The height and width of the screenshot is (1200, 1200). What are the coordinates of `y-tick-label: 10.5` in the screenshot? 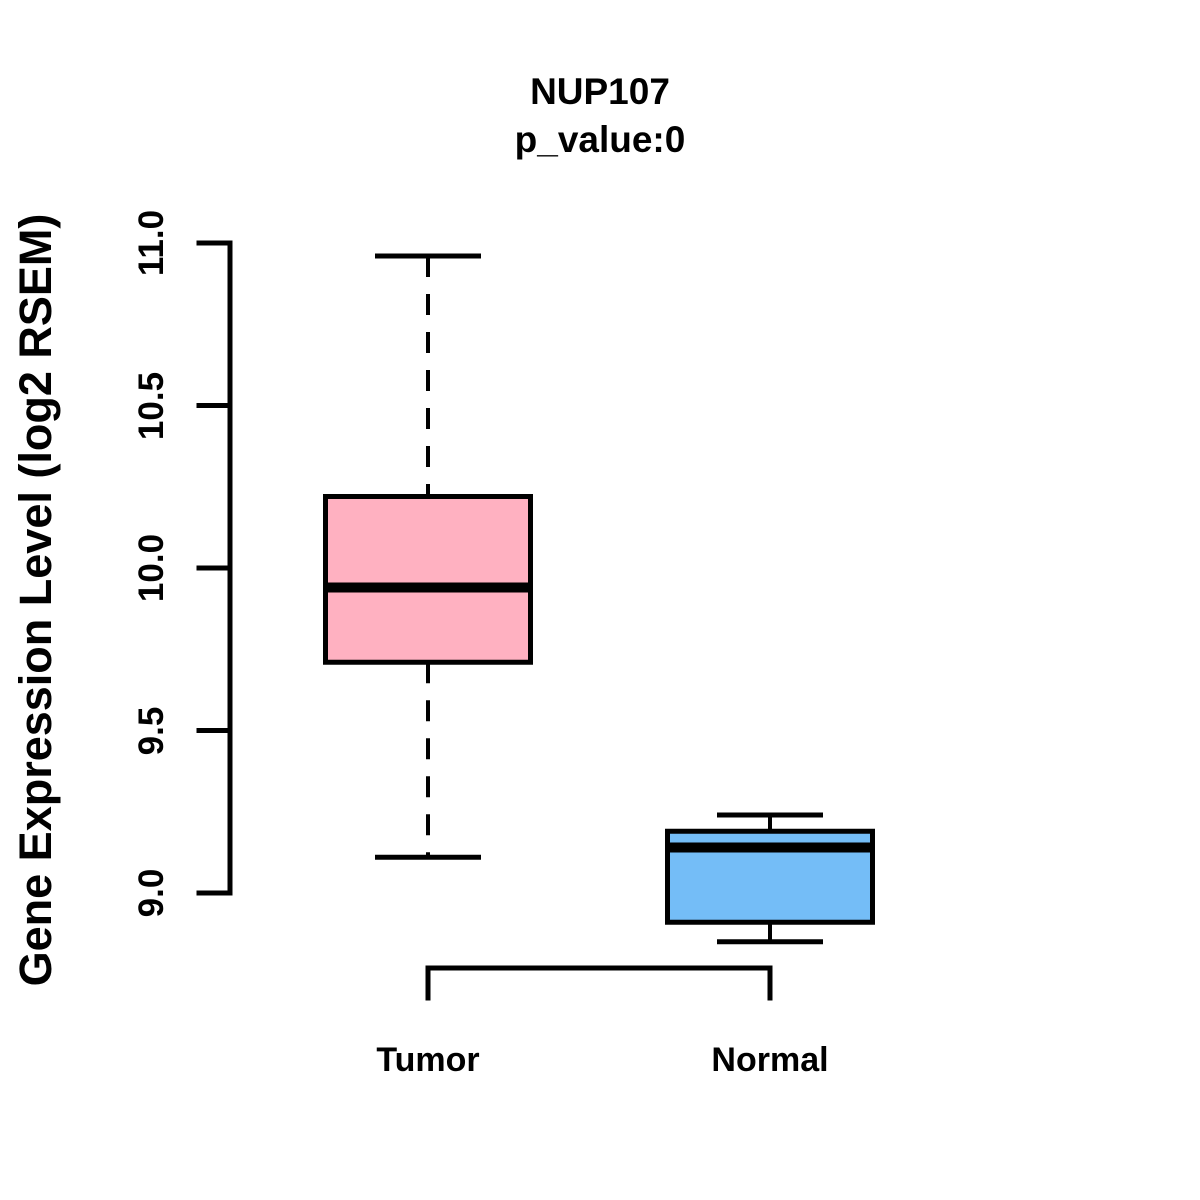 It's located at (151, 405).